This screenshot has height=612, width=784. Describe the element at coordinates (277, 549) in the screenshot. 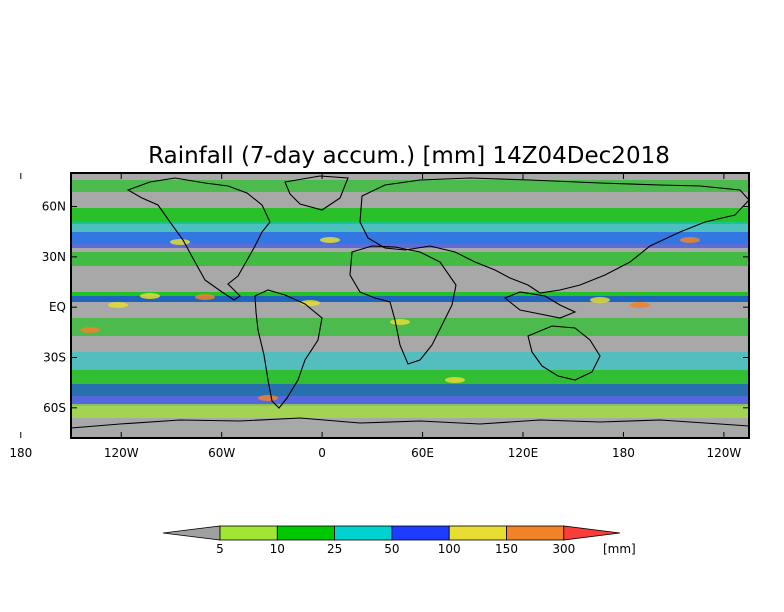

I see `colorbar-level-label: 10` at that location.